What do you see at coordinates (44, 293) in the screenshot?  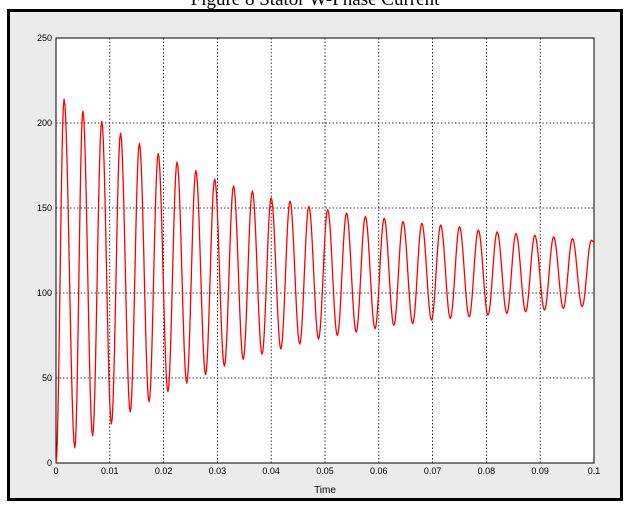 I see `y-tick-label: 100` at bounding box center [44, 293].